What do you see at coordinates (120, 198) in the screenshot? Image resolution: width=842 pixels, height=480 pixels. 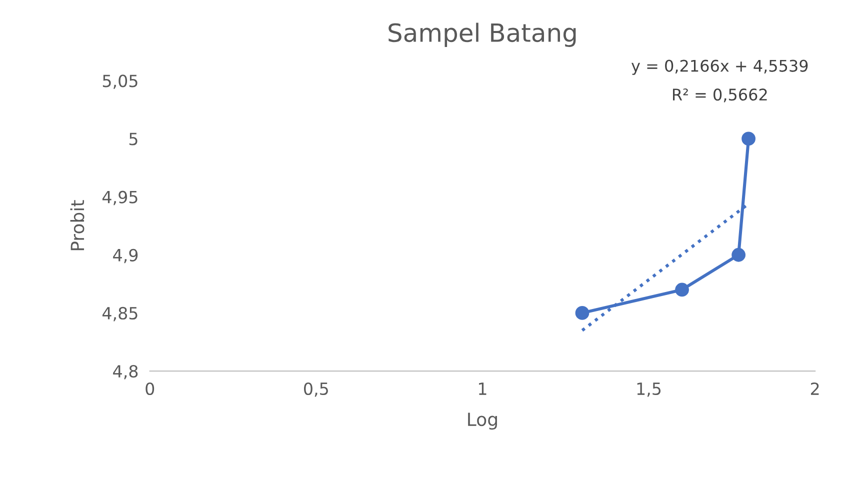 I see `y-tick-label: 4,95` at bounding box center [120, 198].